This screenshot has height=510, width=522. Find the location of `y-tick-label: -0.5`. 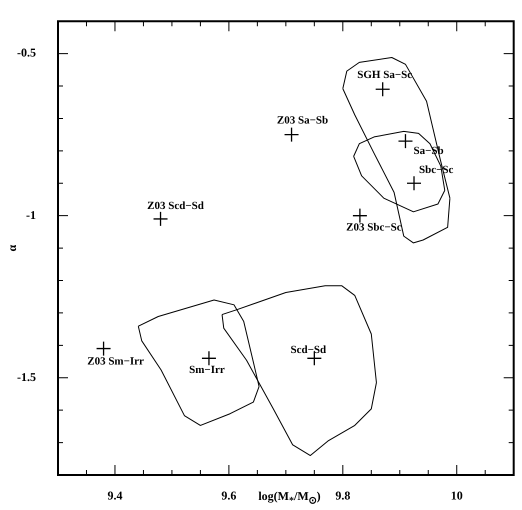

y-tick-label: -0.5 is located at coordinates (26, 53).